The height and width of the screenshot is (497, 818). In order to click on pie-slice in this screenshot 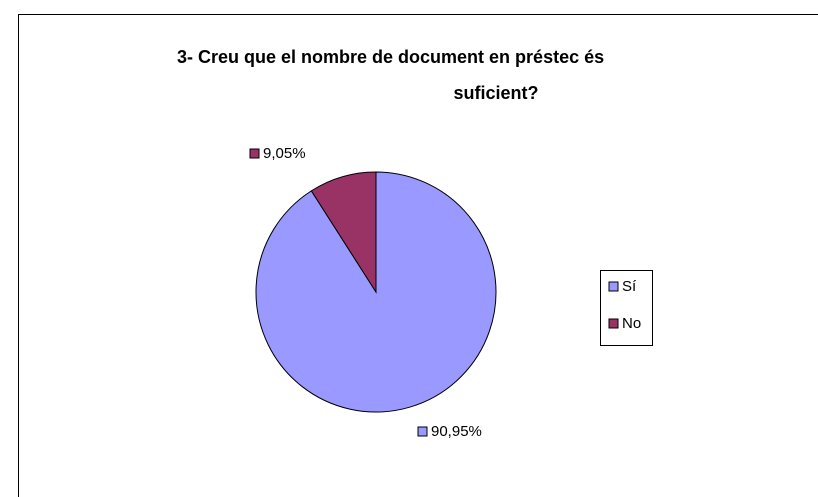, I will do `click(343, 232)`.